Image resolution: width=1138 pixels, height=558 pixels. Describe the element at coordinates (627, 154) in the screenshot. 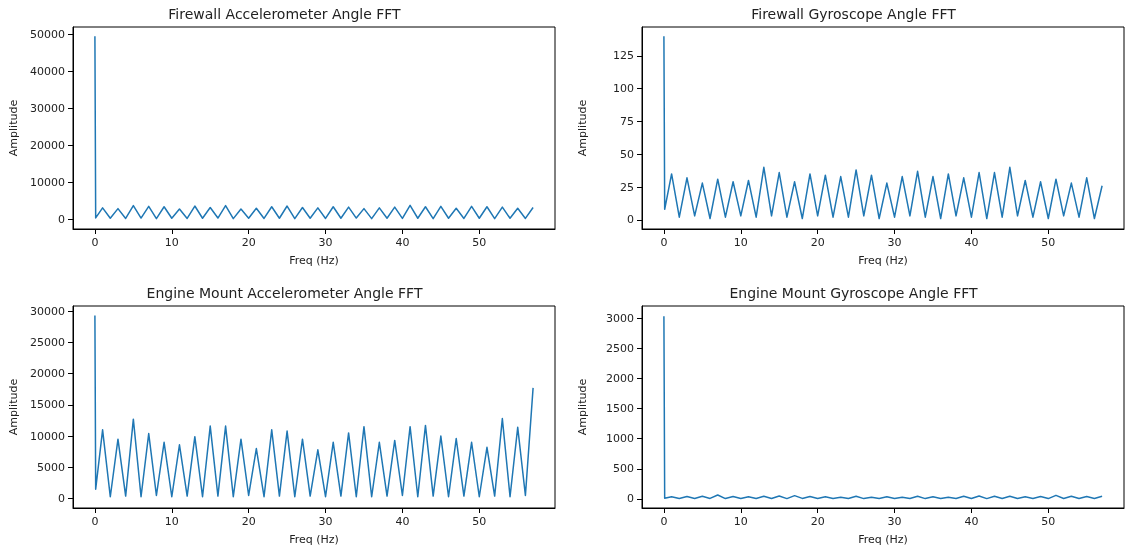

I see `y-tick-label: 50` at that location.